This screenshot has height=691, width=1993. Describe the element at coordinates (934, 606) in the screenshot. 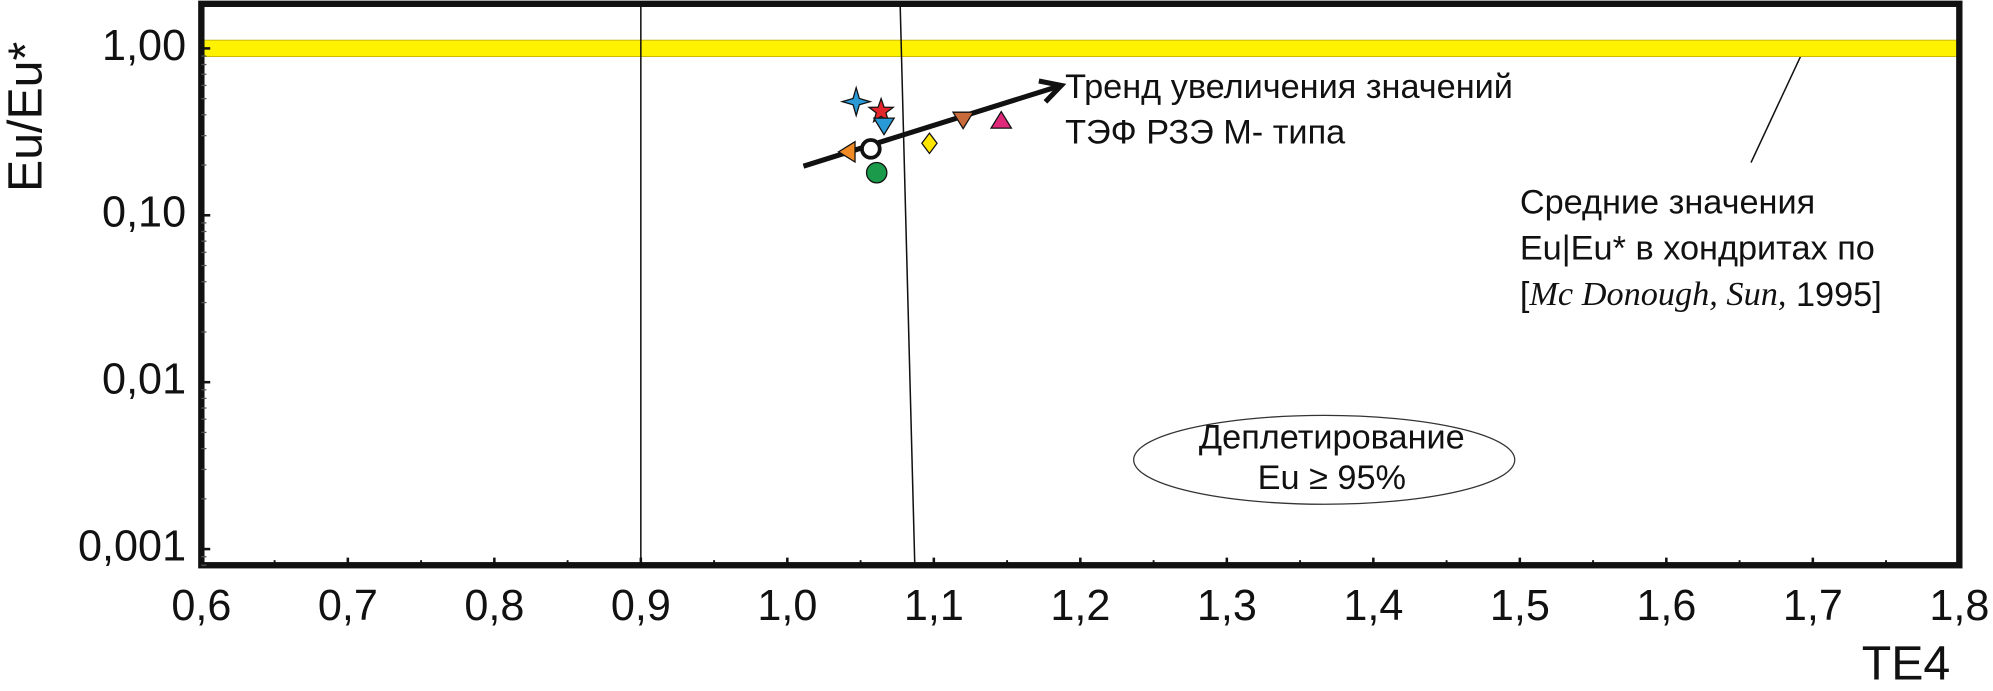

I see `x-tick-label: 1,1` at that location.